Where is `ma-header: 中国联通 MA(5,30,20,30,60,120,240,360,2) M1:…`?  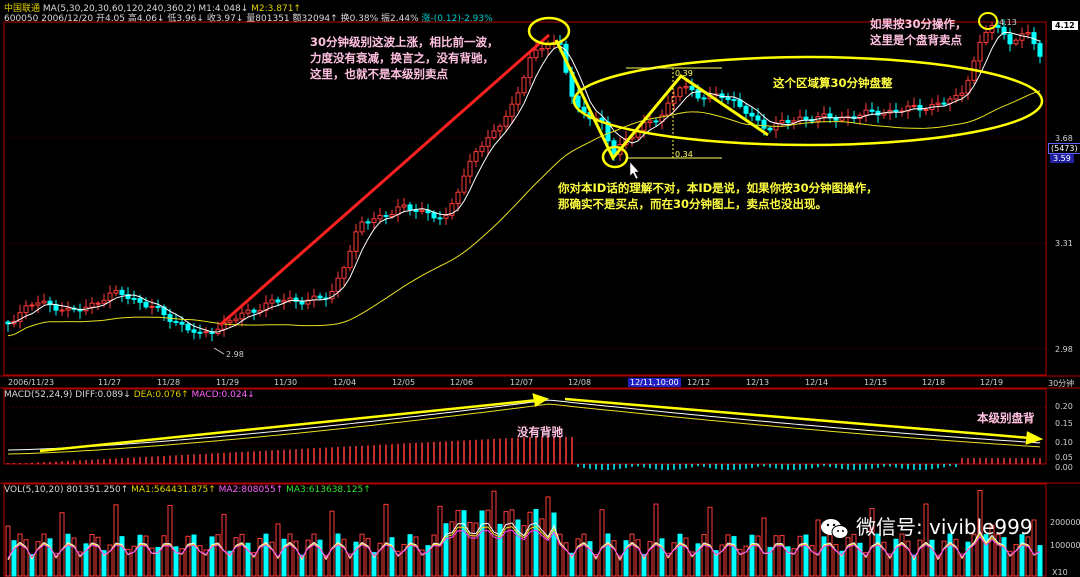
ma-header: 中国联通 MA(5,30,20,30,60,120,240,360,2) M1:… is located at coordinates (152, 7).